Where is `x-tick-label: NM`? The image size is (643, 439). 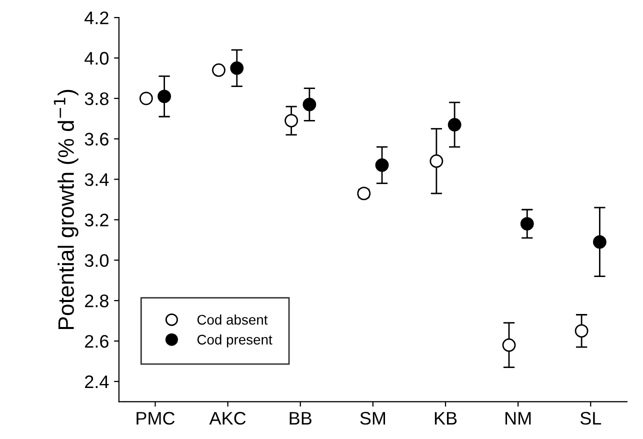 x-tick-label: NM is located at coordinates (518, 418).